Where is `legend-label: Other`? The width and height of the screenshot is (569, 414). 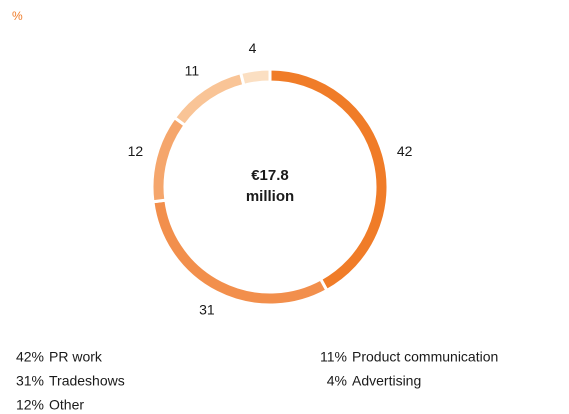
legend-label: Other is located at coordinates (66, 405).